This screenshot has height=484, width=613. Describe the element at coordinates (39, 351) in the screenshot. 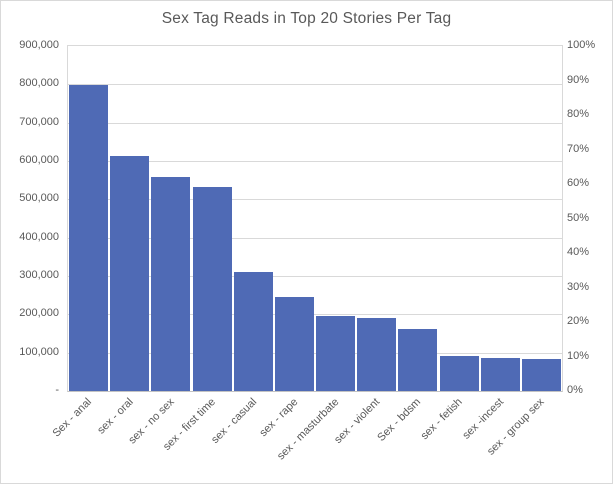

I see `y-axis-left-tick-label: 100,000` at that location.